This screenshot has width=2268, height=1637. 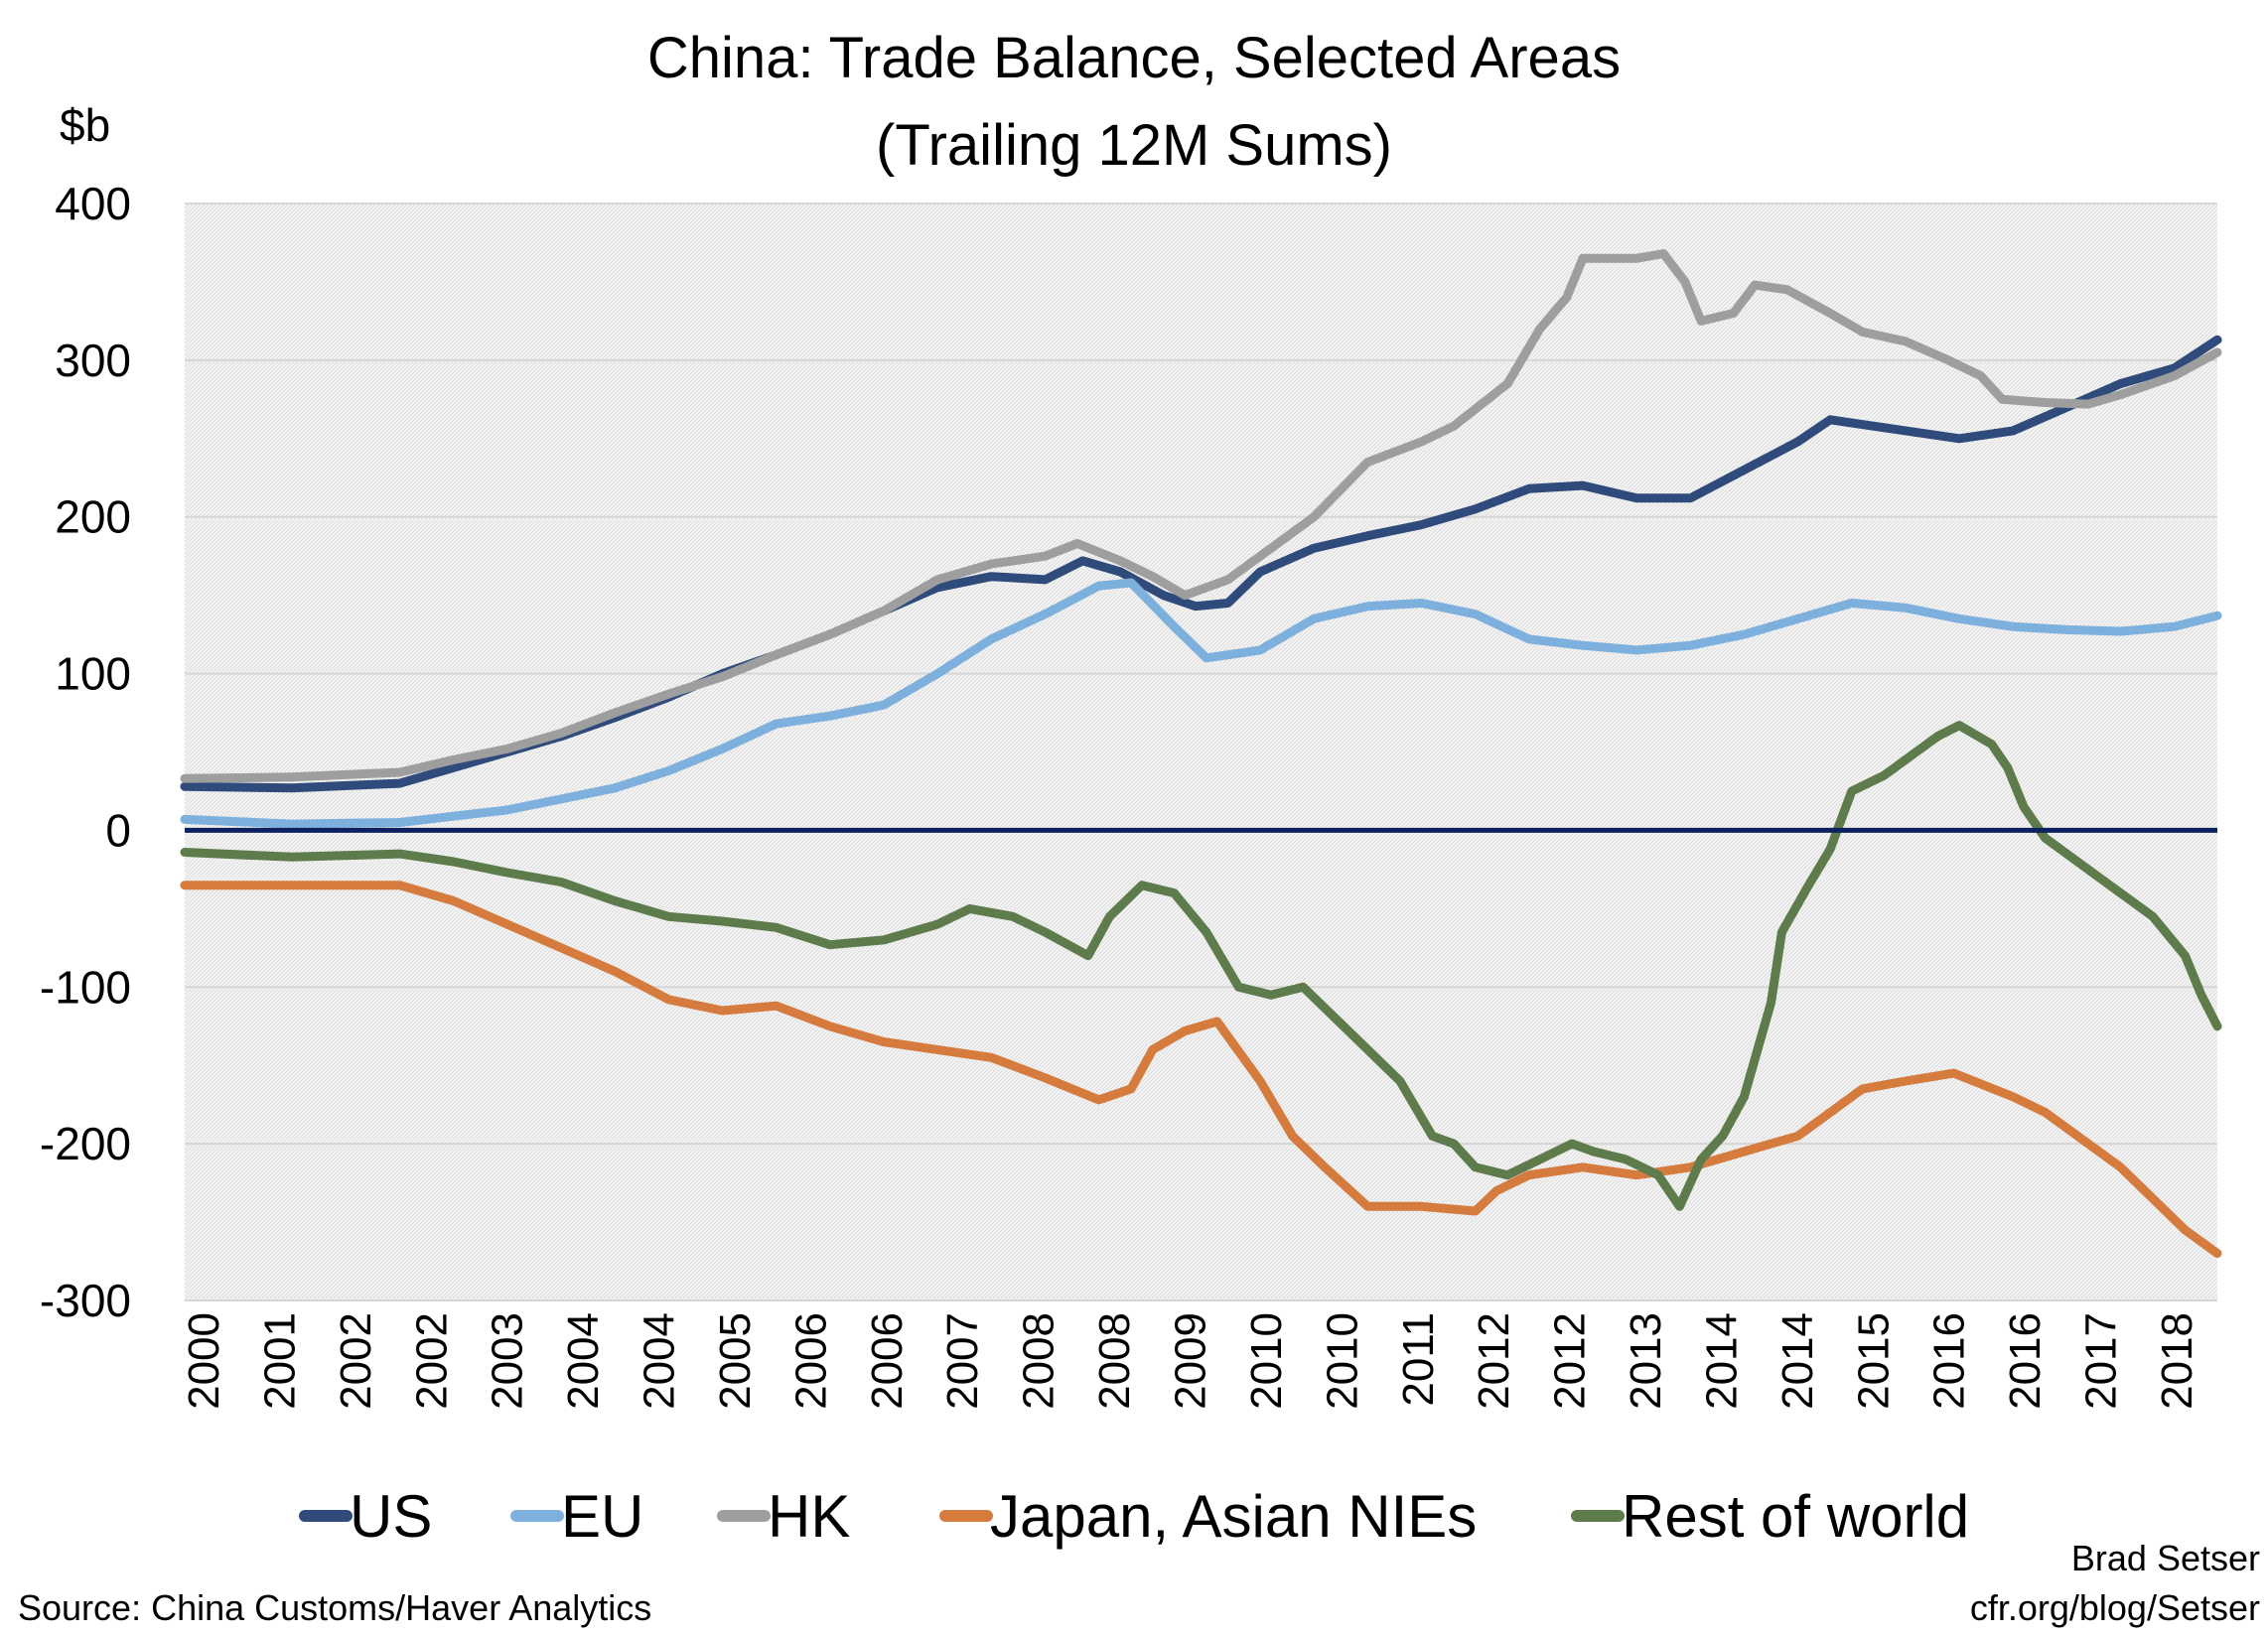 I want to click on legend-label: HK, so click(x=809, y=1517).